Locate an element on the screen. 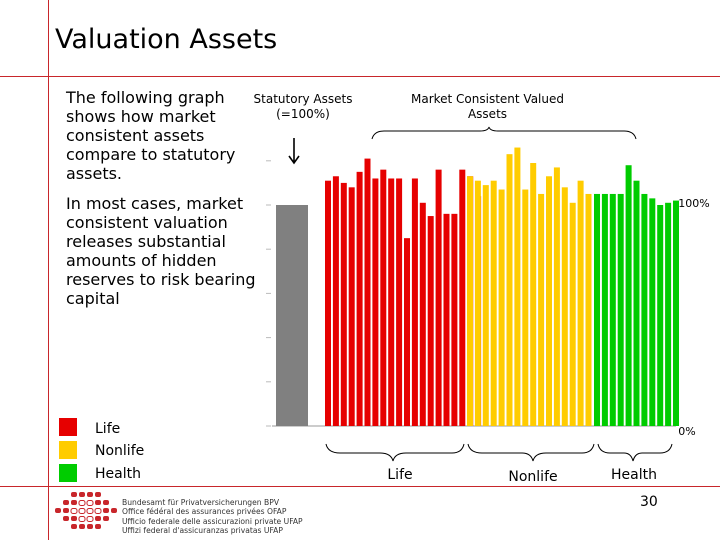 This screenshot has height=540, width=720. red-bottom-rule is located at coordinates (360, 486).